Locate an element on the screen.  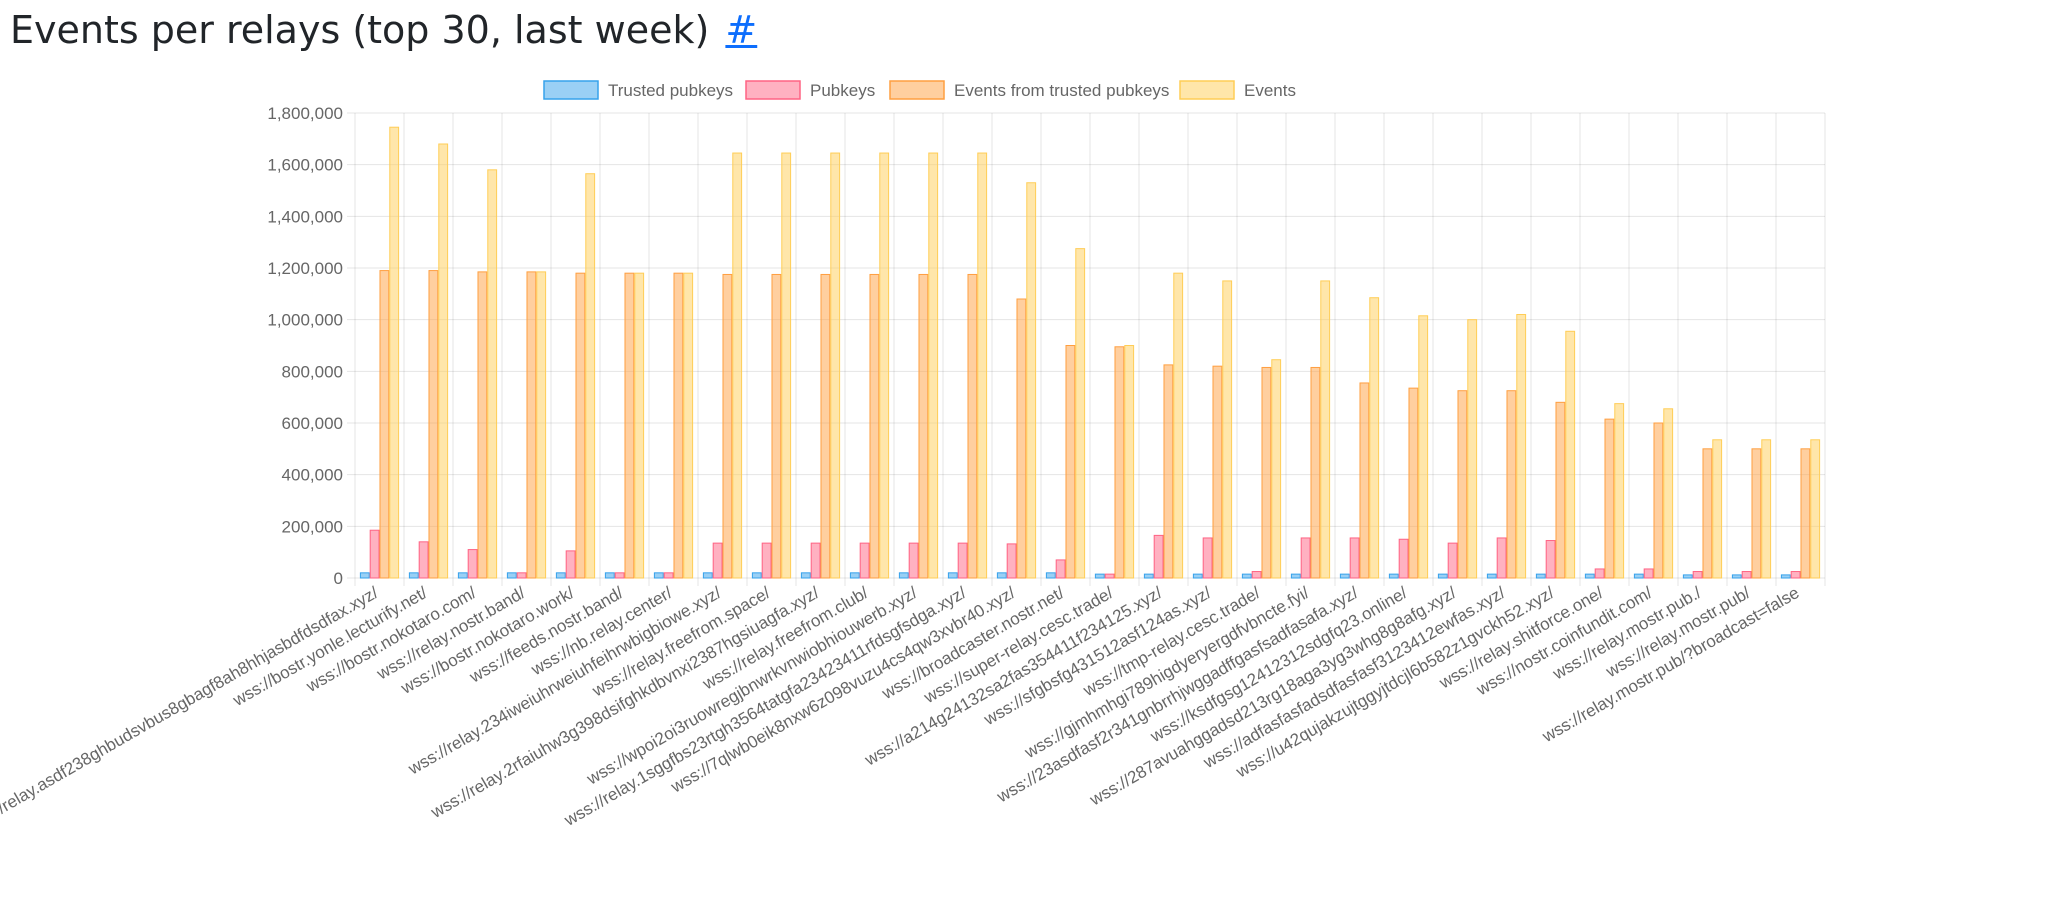
y-tick-label: 800,000 is located at coordinates (312, 371).